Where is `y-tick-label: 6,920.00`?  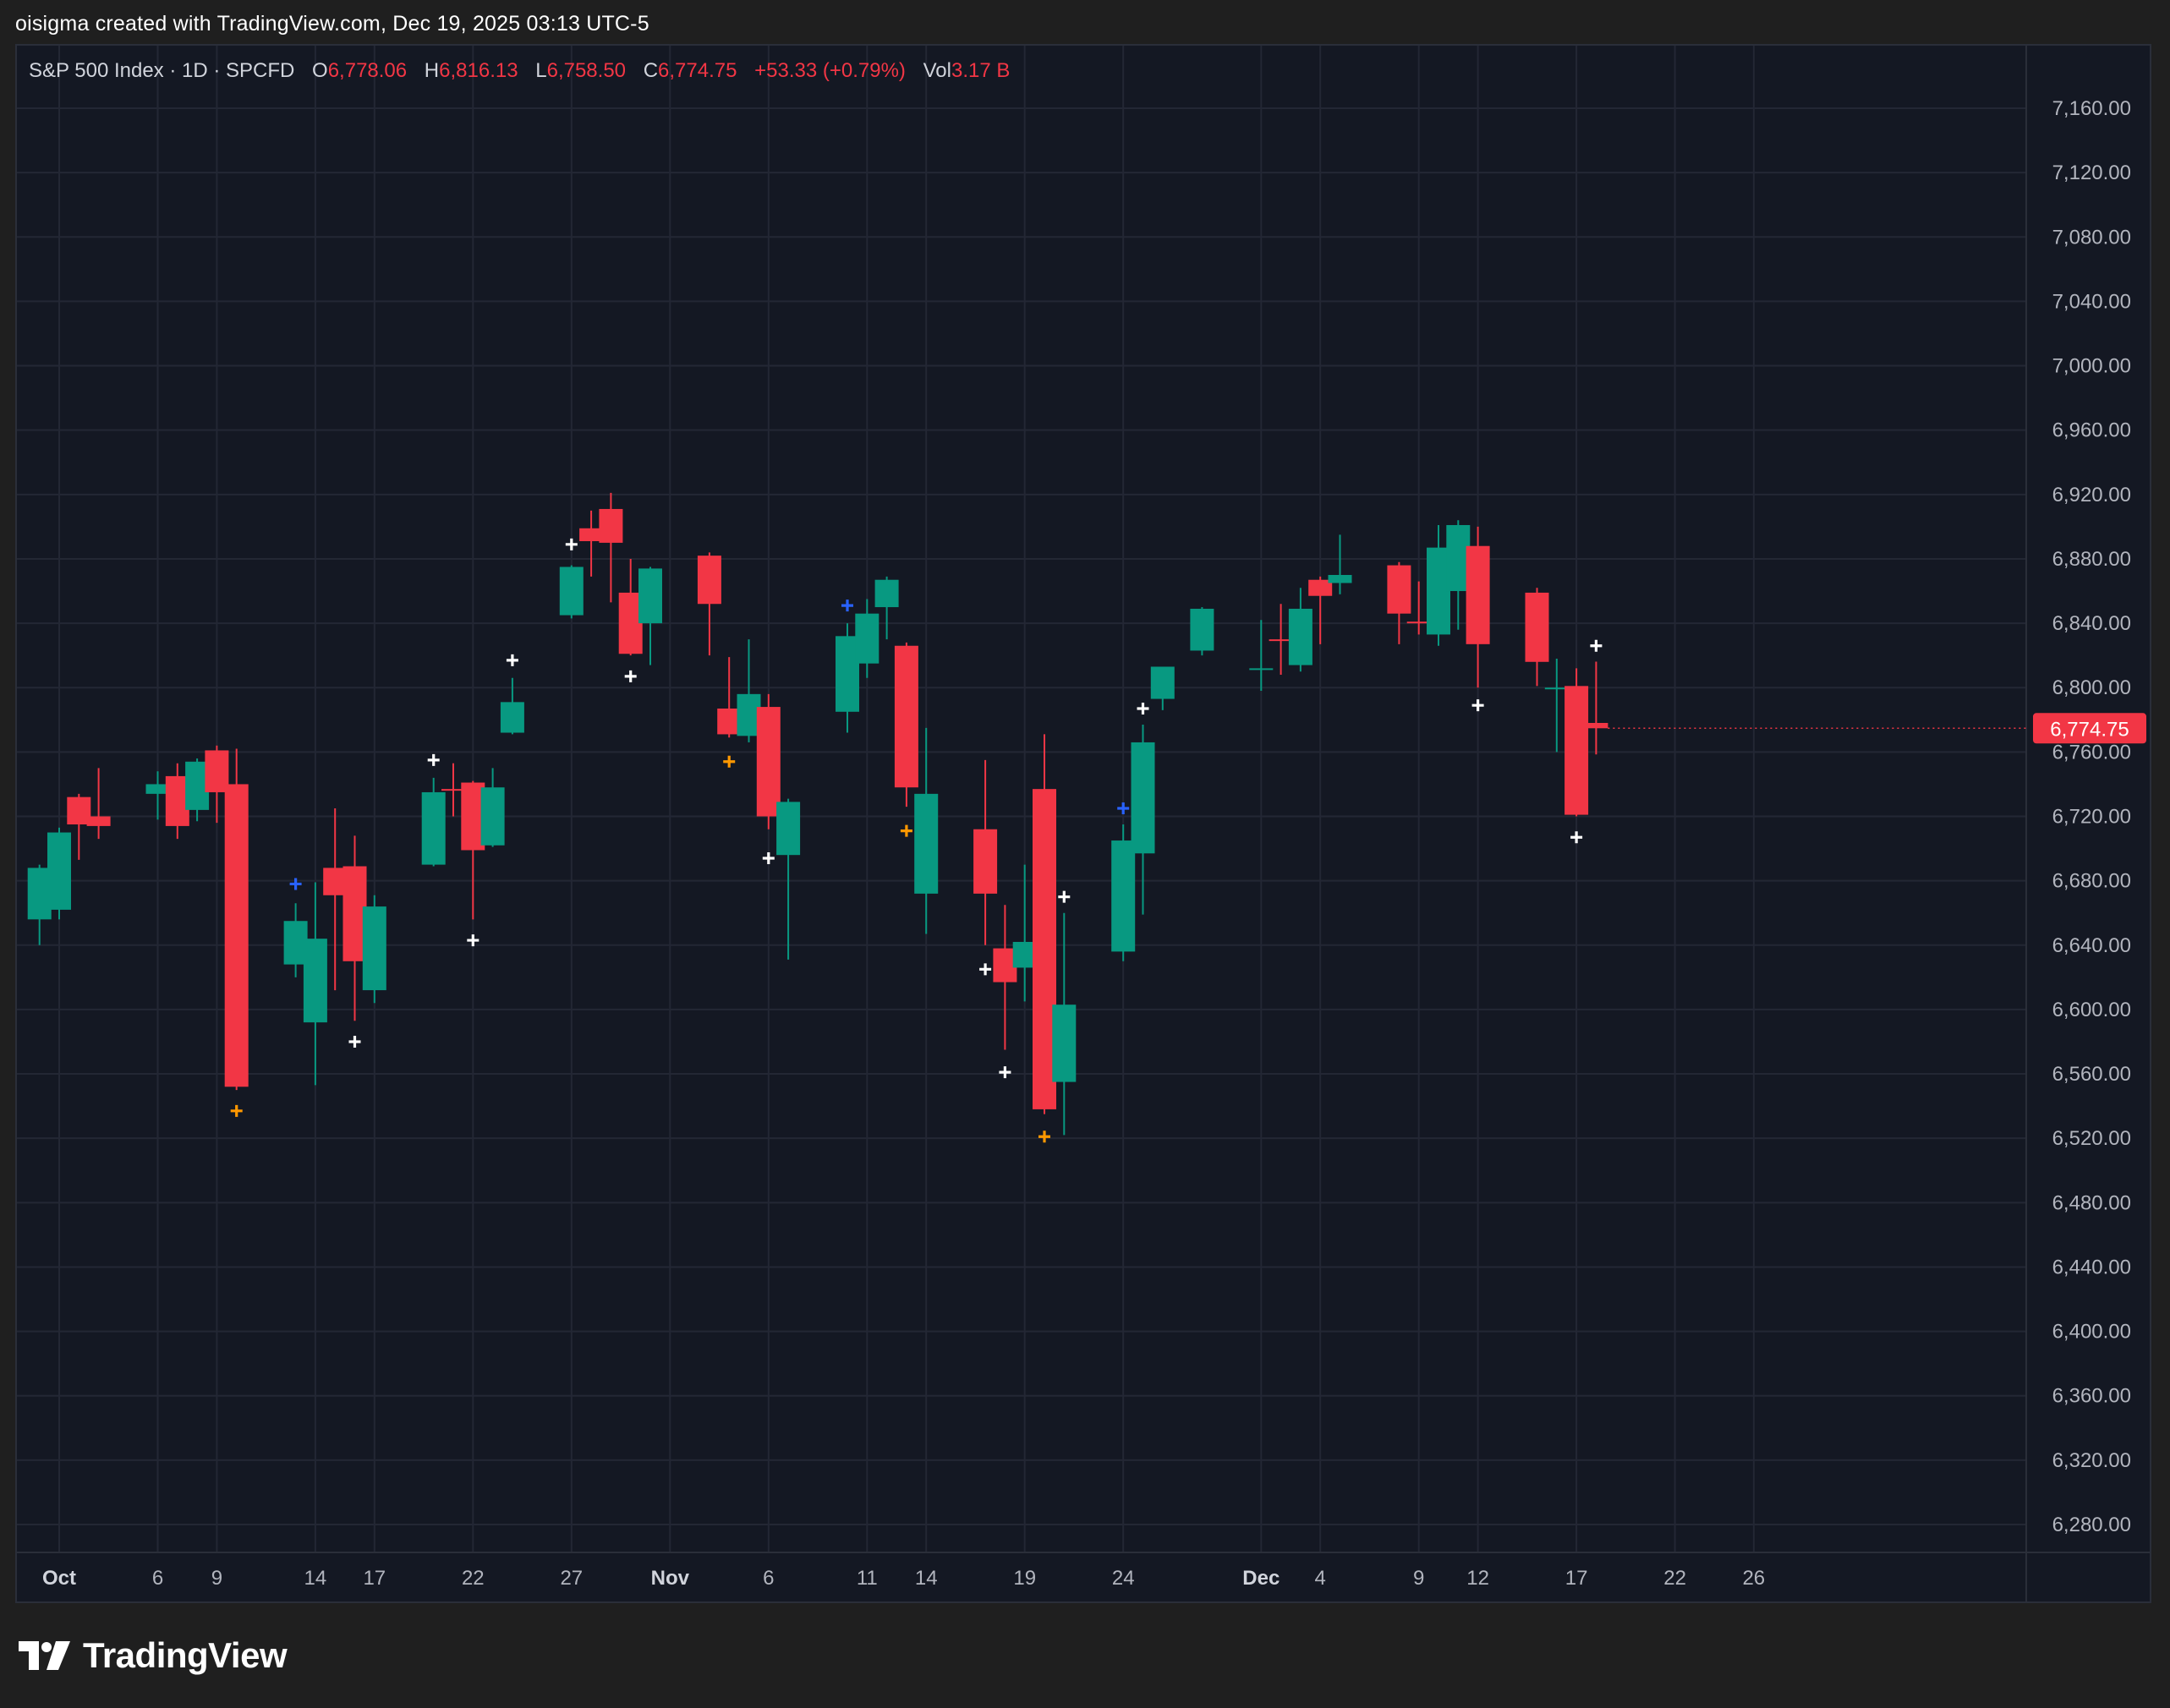
y-tick-label: 6,920.00 is located at coordinates (2091, 495).